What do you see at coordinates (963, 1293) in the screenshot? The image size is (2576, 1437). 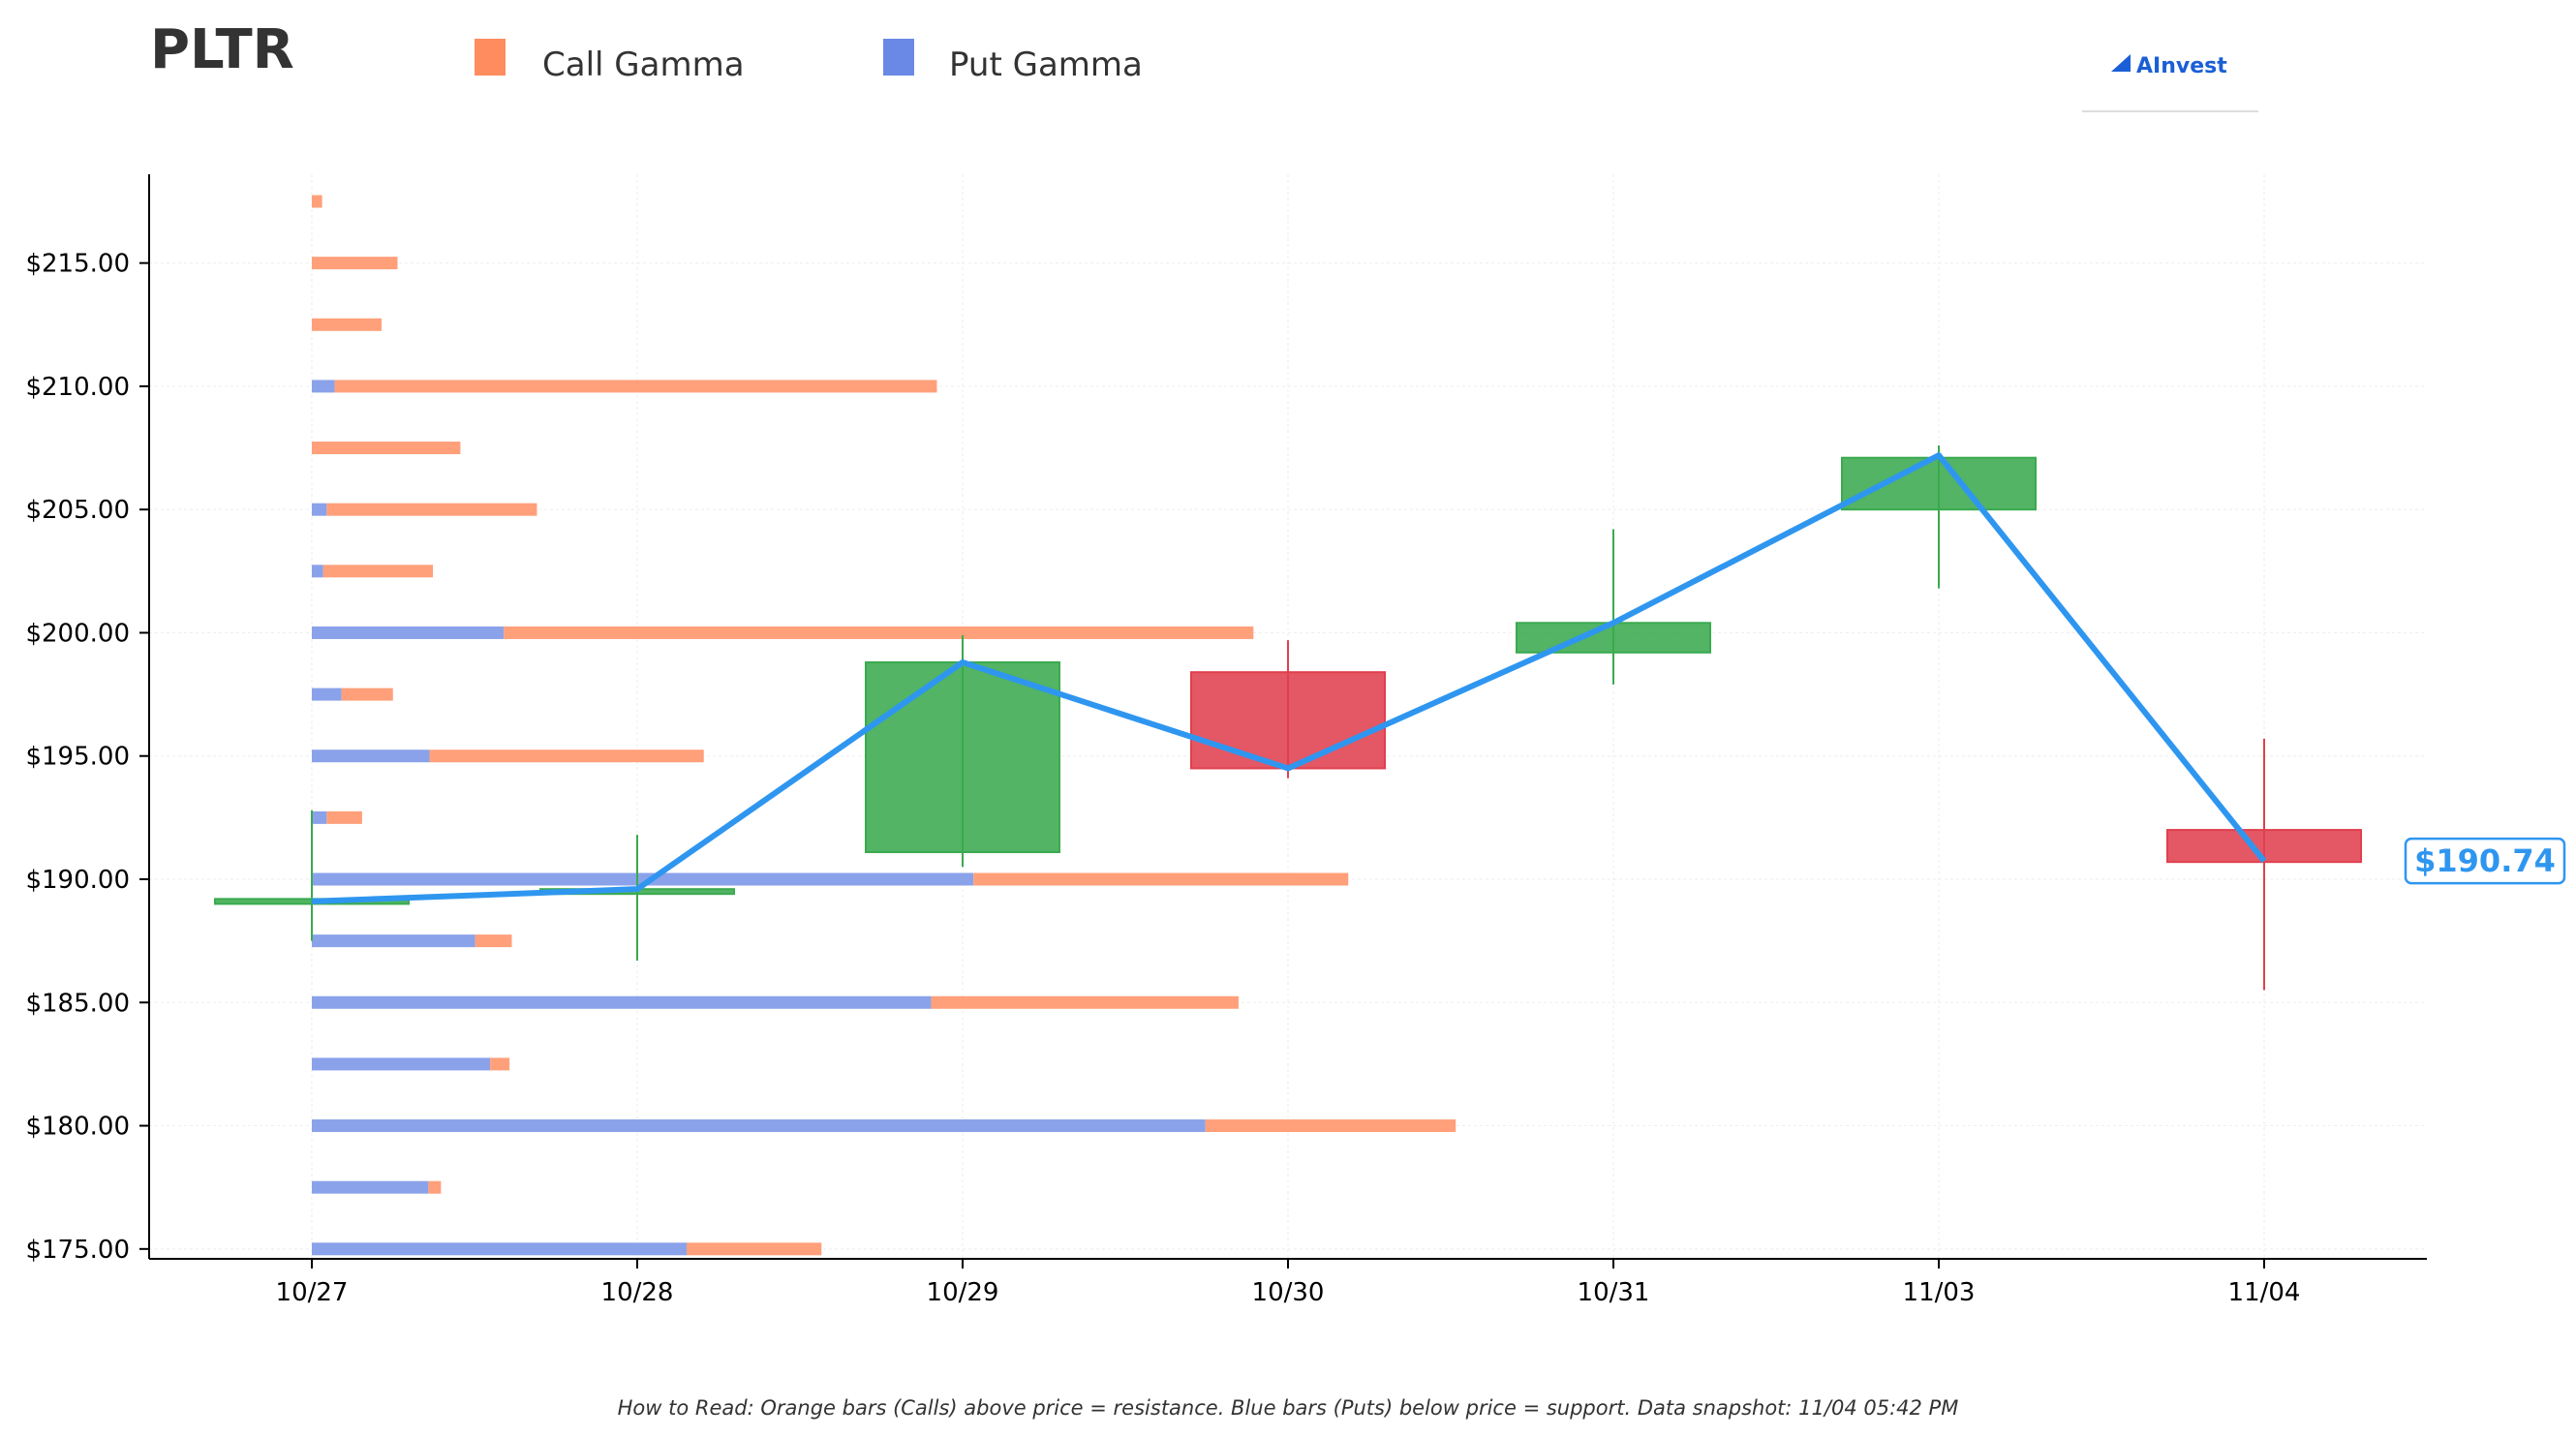 I see `x-tick-label: 10/29` at bounding box center [963, 1293].